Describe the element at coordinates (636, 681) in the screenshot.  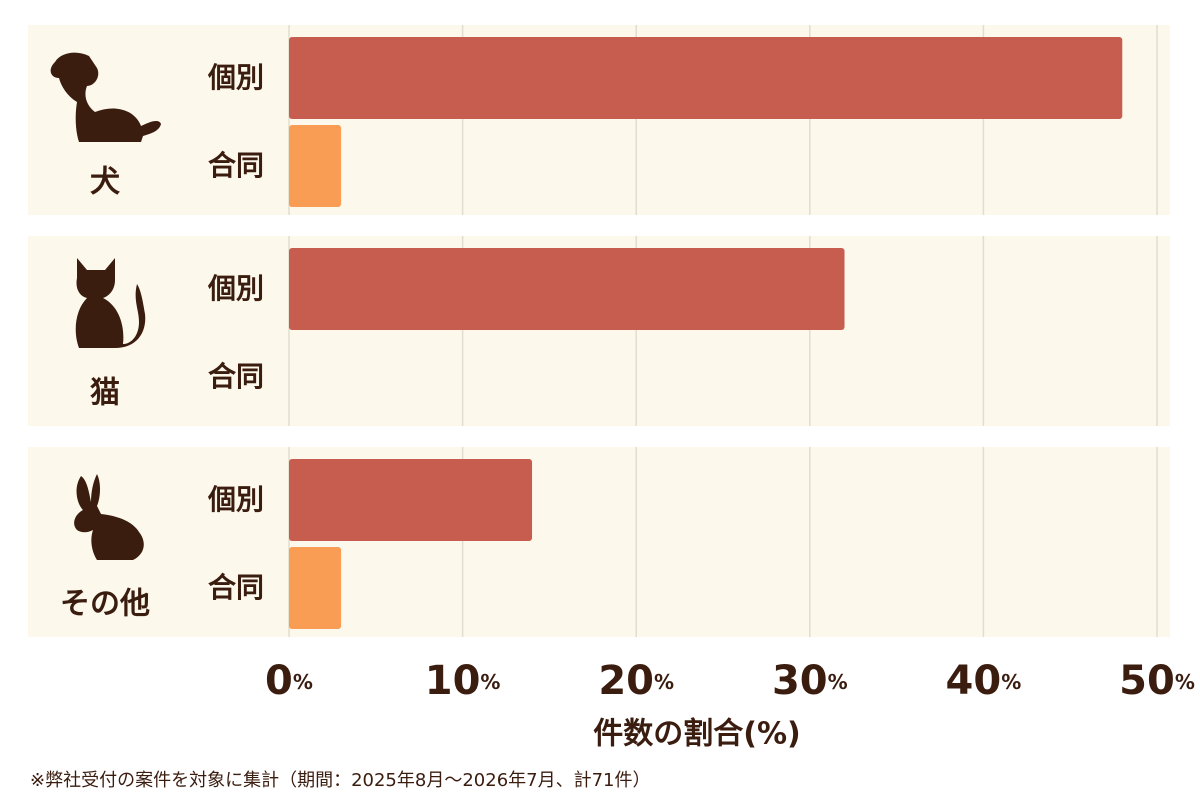
I see `x-tick-label: 20%` at that location.